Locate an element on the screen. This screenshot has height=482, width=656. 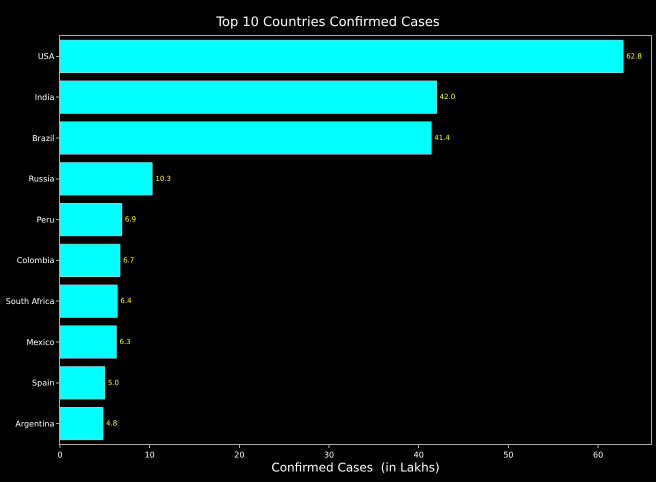
x-tick-label: 30 is located at coordinates (329, 455).